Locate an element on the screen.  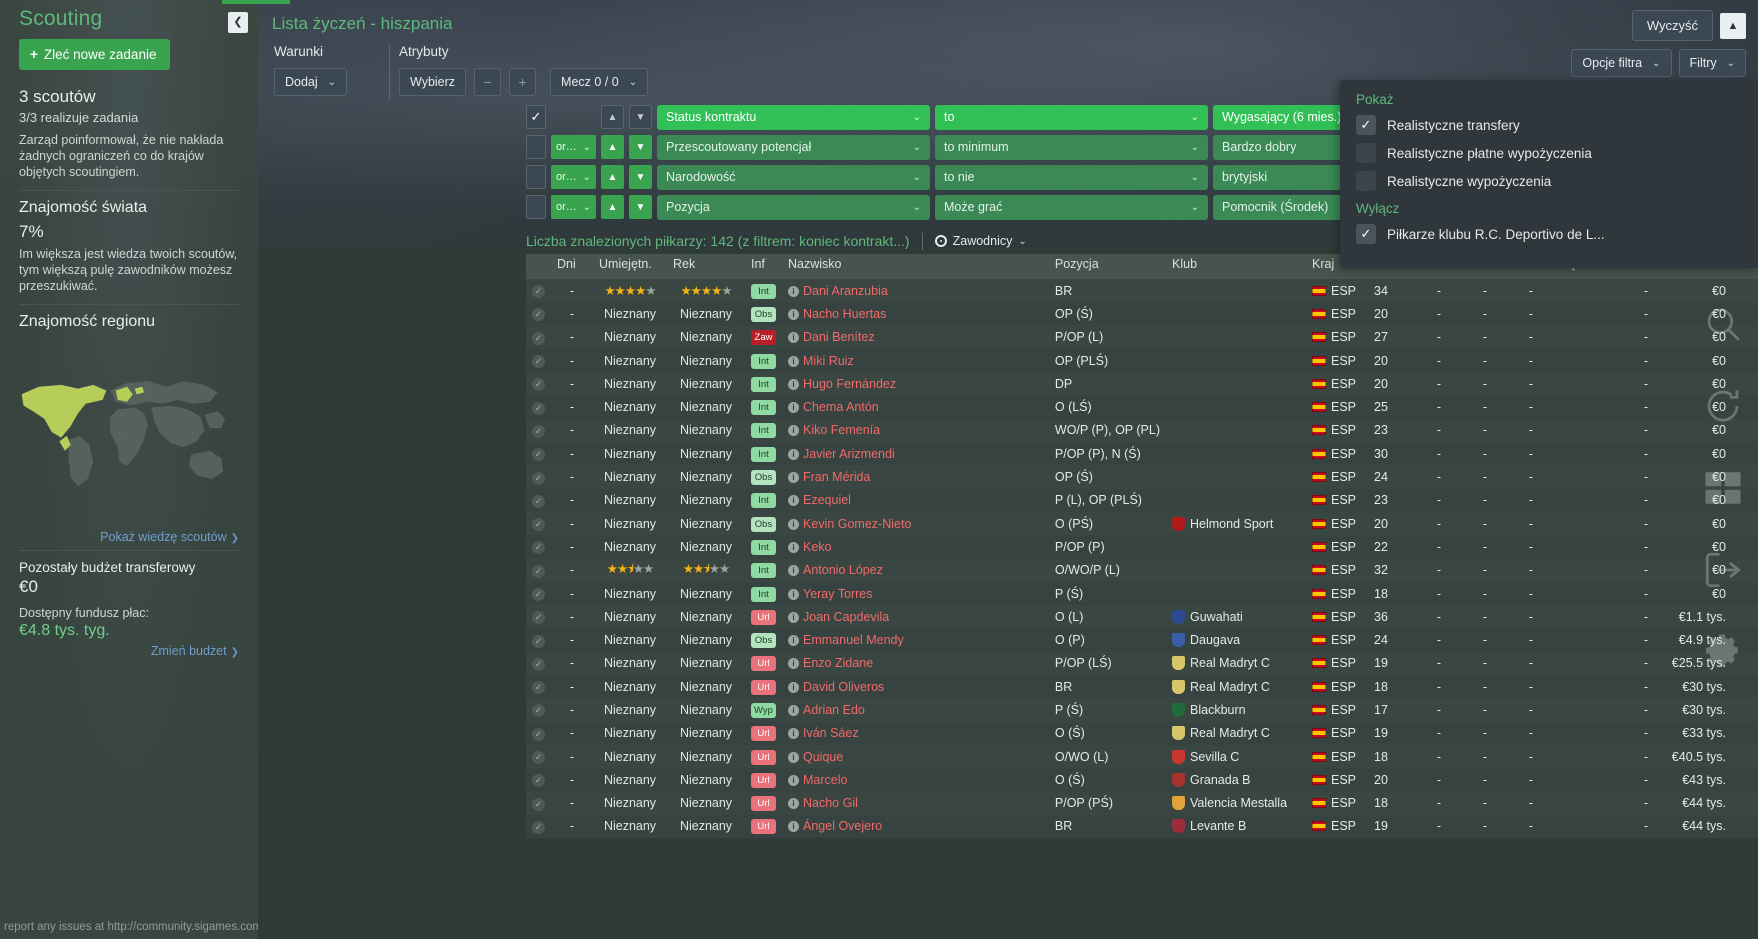
filters-button: Filtry ⌄ is located at coordinates (1712, 63).